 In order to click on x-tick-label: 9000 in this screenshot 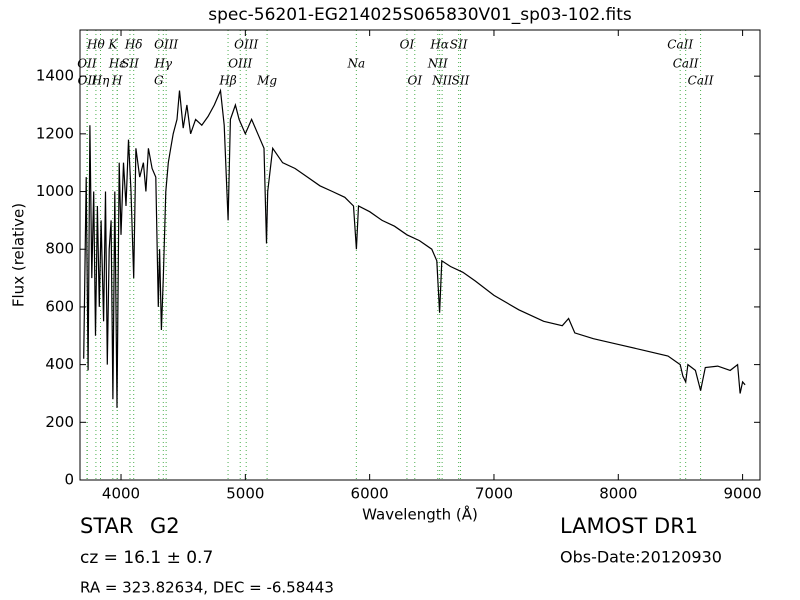, I will do `click(743, 494)`.